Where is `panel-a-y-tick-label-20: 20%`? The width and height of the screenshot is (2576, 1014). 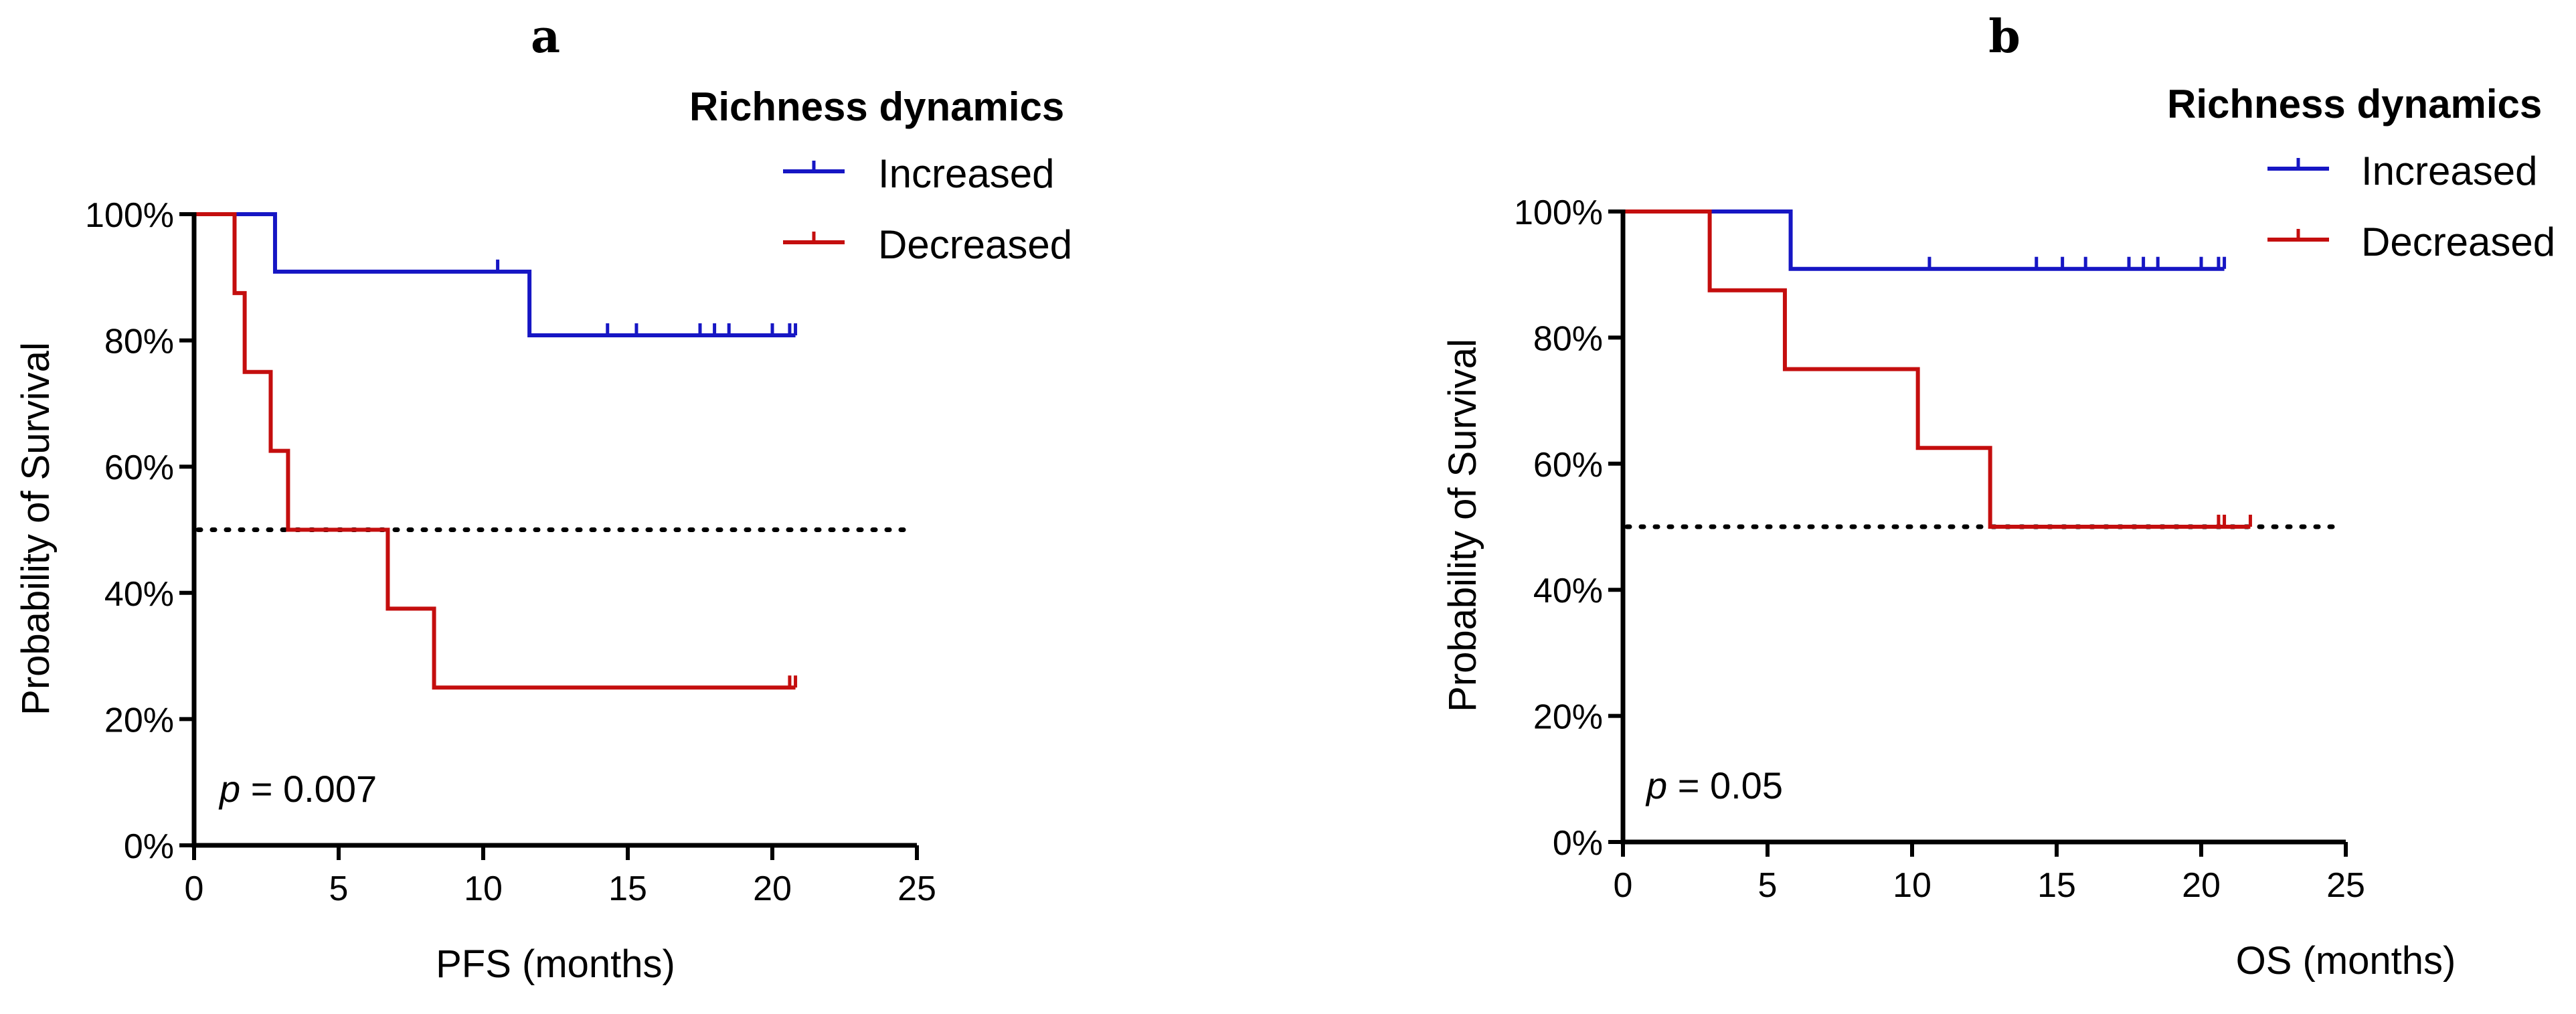
panel-a-y-tick-label-20: 20% is located at coordinates (139, 720).